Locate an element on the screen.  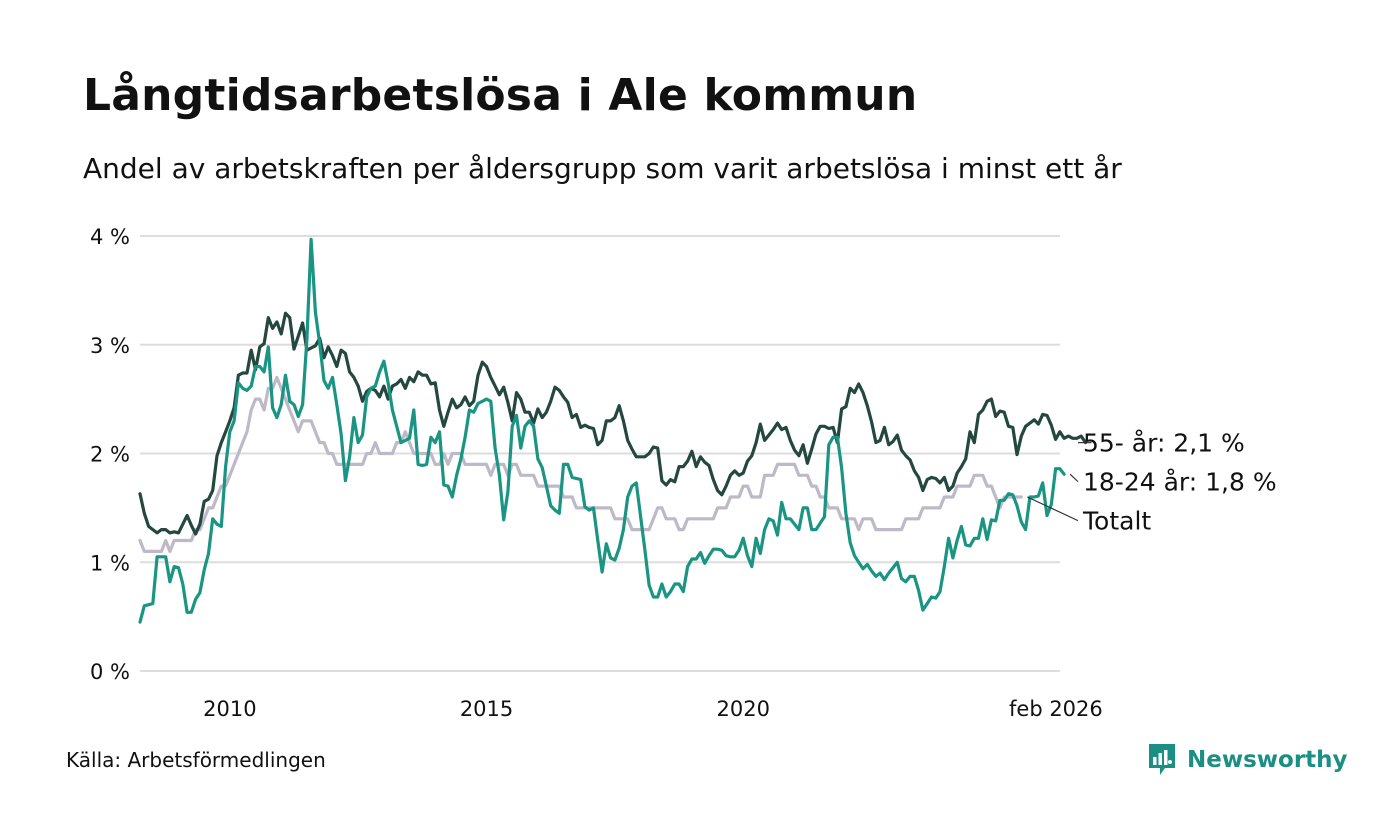
x-tick-label: feb 2026 is located at coordinates (1056, 709).